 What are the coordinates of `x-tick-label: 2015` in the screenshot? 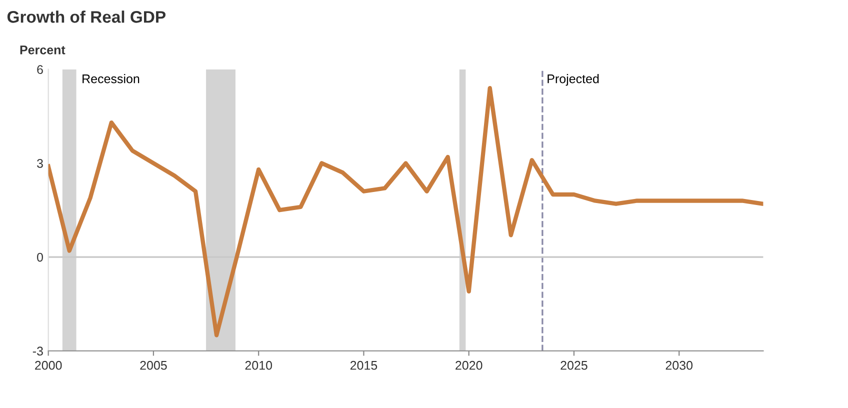 It's located at (364, 365).